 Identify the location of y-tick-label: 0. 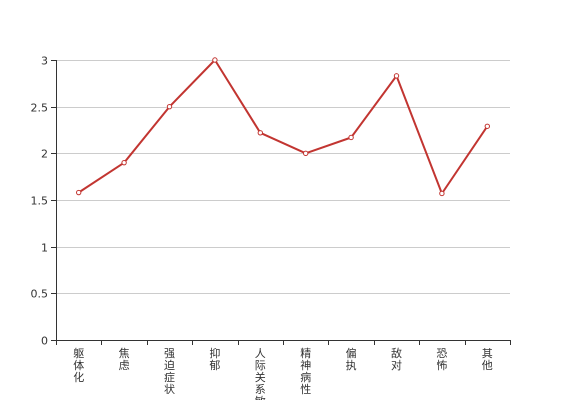
(44, 341).